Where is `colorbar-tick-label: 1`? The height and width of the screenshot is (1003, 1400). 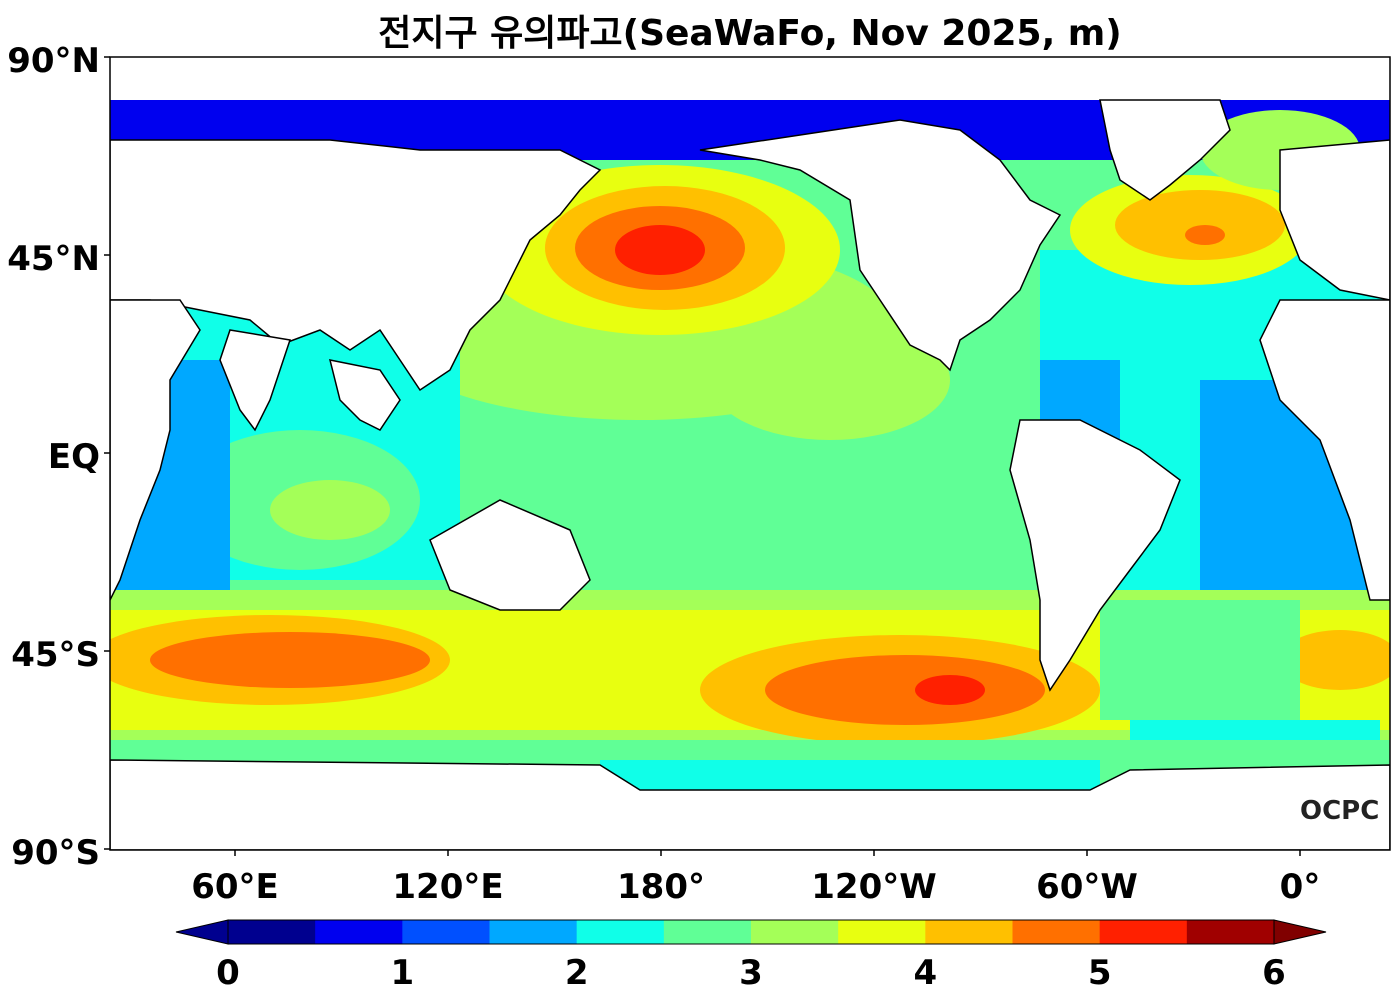 colorbar-tick-label: 1 is located at coordinates (402, 973).